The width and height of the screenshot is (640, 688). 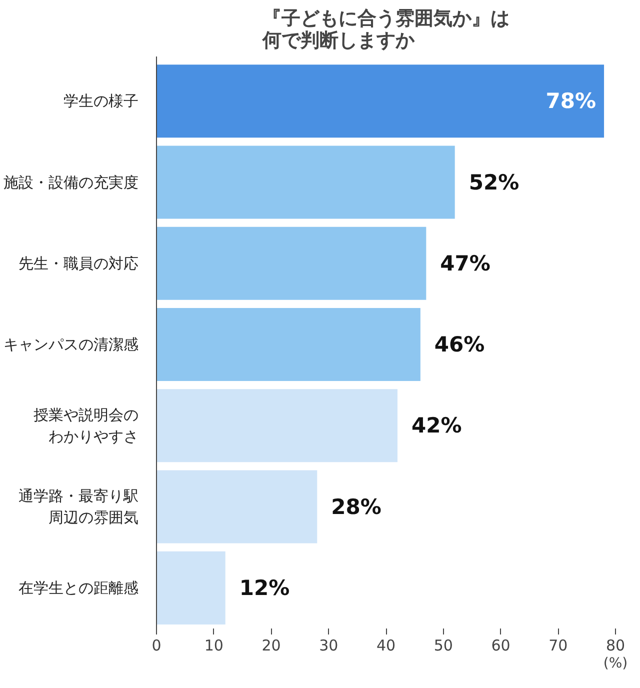 What do you see at coordinates (356, 506) in the screenshot?
I see `data-label: 28%` at bounding box center [356, 506].